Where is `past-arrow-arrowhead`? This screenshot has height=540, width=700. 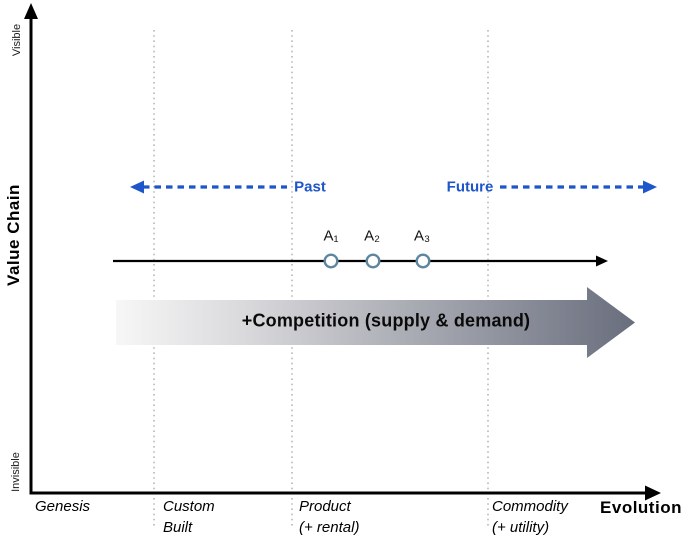
past-arrow-arrowhead is located at coordinates (137, 187).